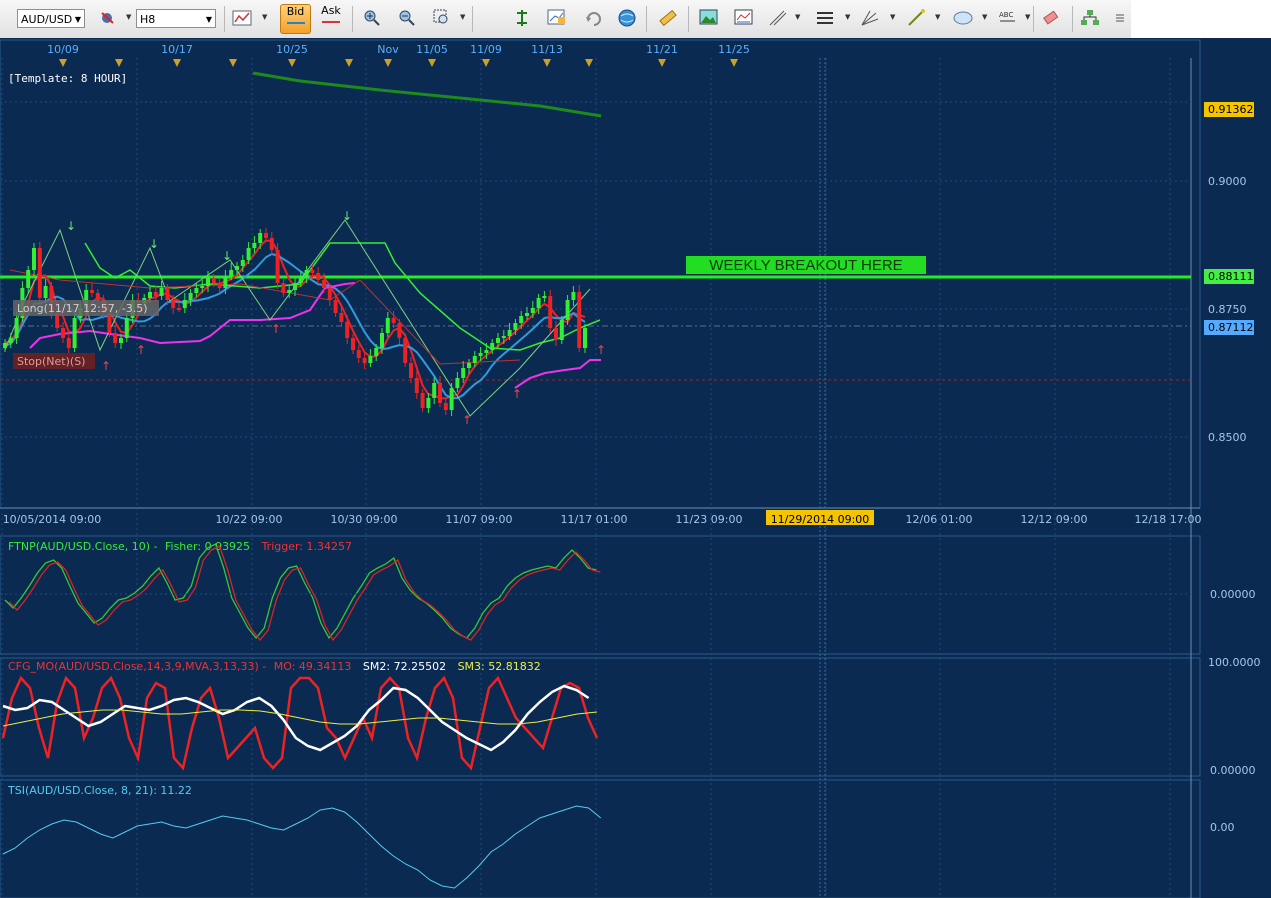  Describe the element at coordinates (1120, 18) in the screenshot. I see `more-icon` at that location.